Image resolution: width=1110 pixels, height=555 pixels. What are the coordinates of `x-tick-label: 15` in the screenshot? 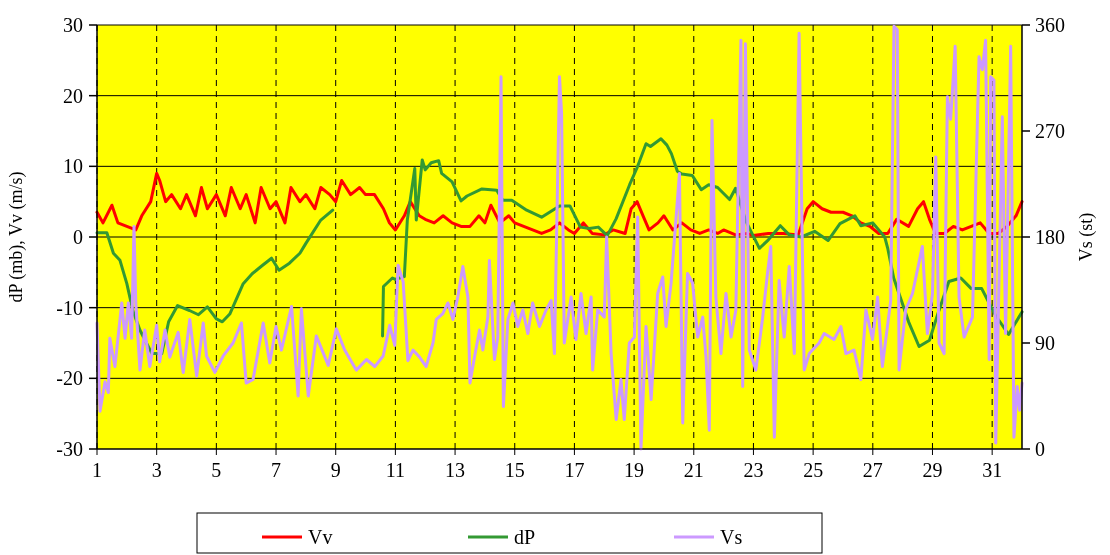 It's located at (514, 470).